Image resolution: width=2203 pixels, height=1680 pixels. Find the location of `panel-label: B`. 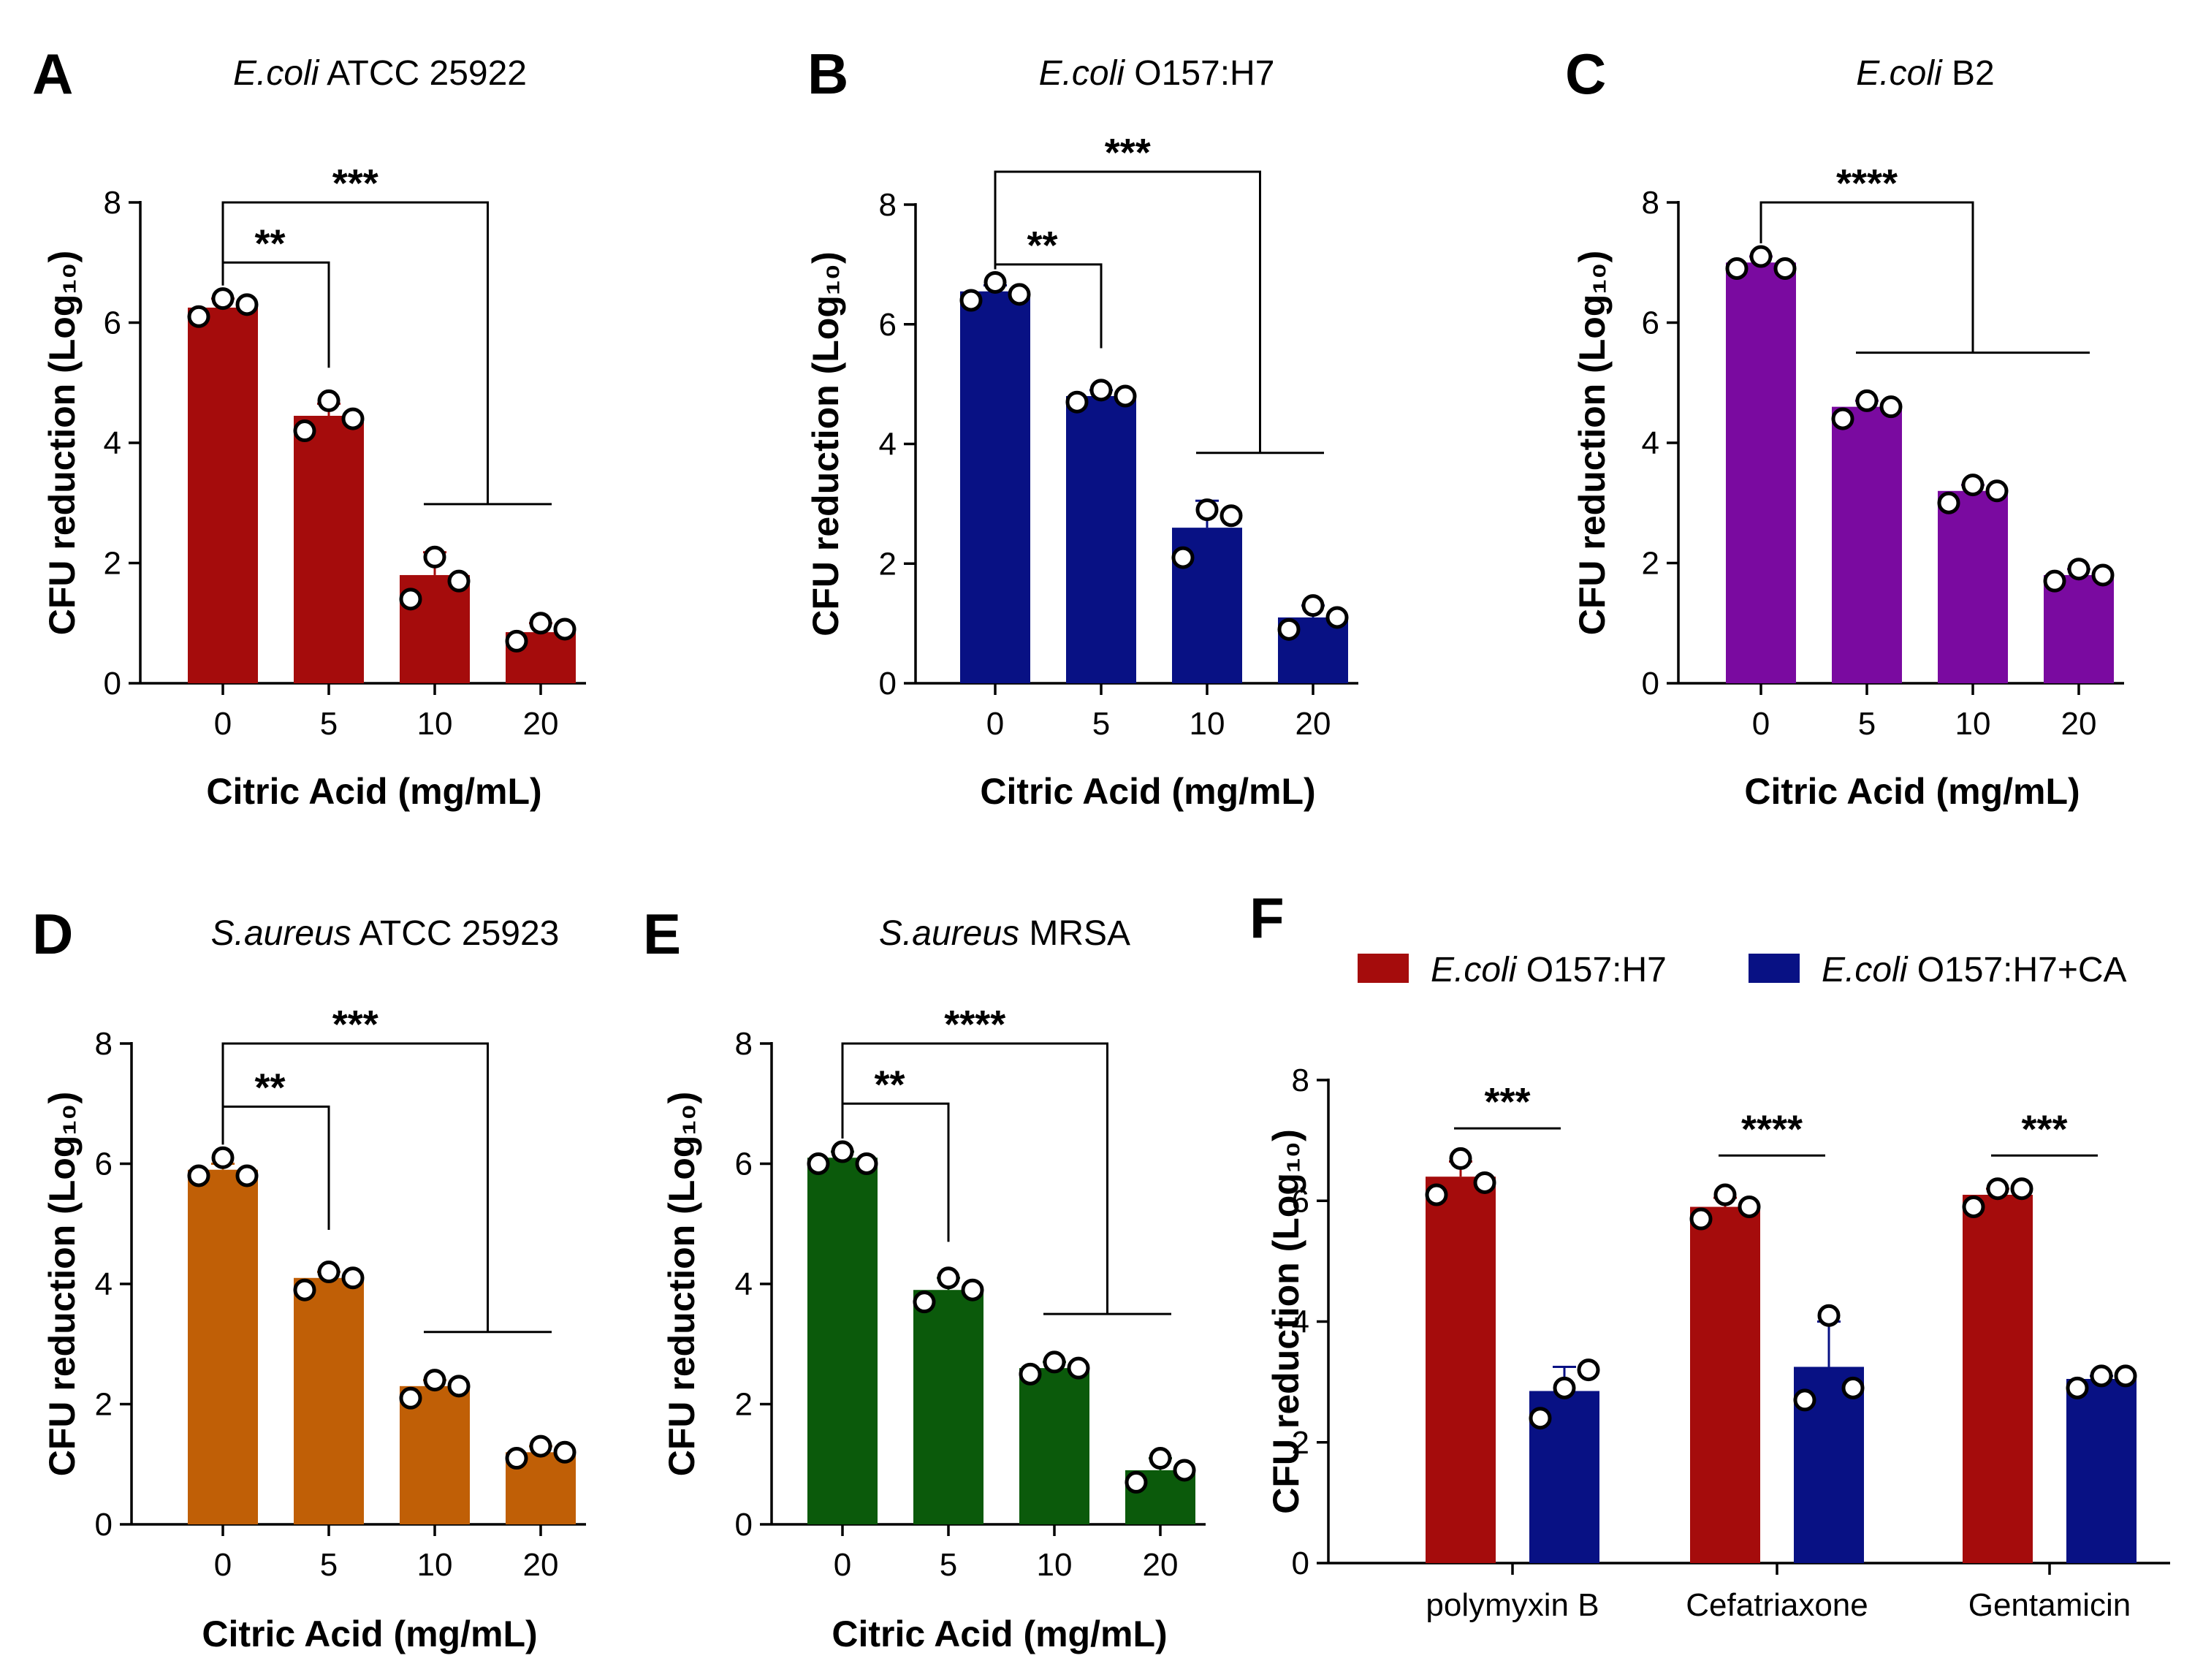

panel-label: B is located at coordinates (827, 74).